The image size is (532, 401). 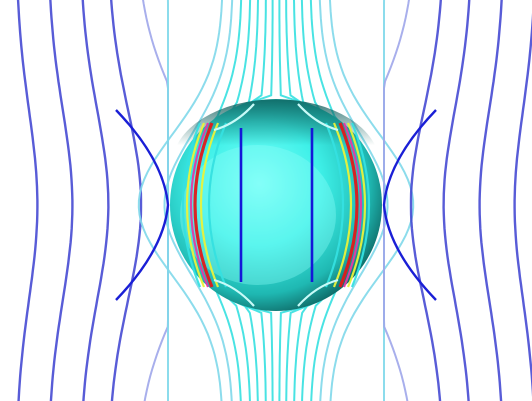 I want to click on sphere-top-shade, so click(x=276, y=165).